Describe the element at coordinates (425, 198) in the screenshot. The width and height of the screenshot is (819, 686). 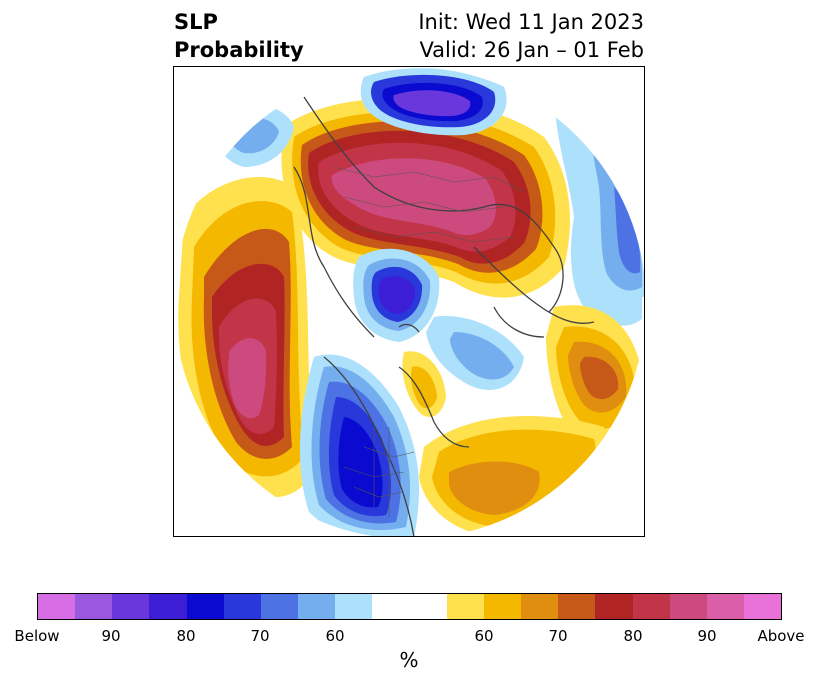
I see `siberia-above-region` at that location.